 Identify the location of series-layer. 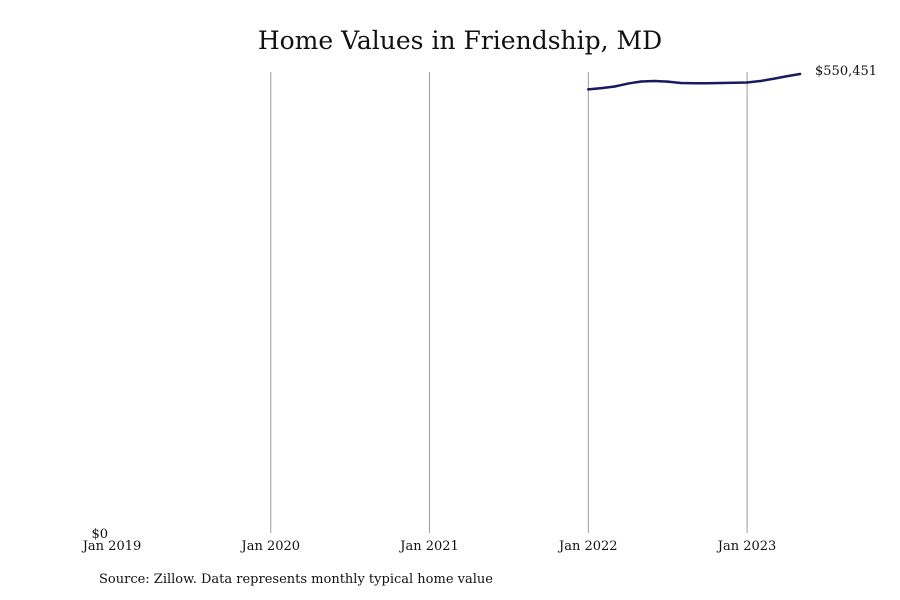
(694, 81).